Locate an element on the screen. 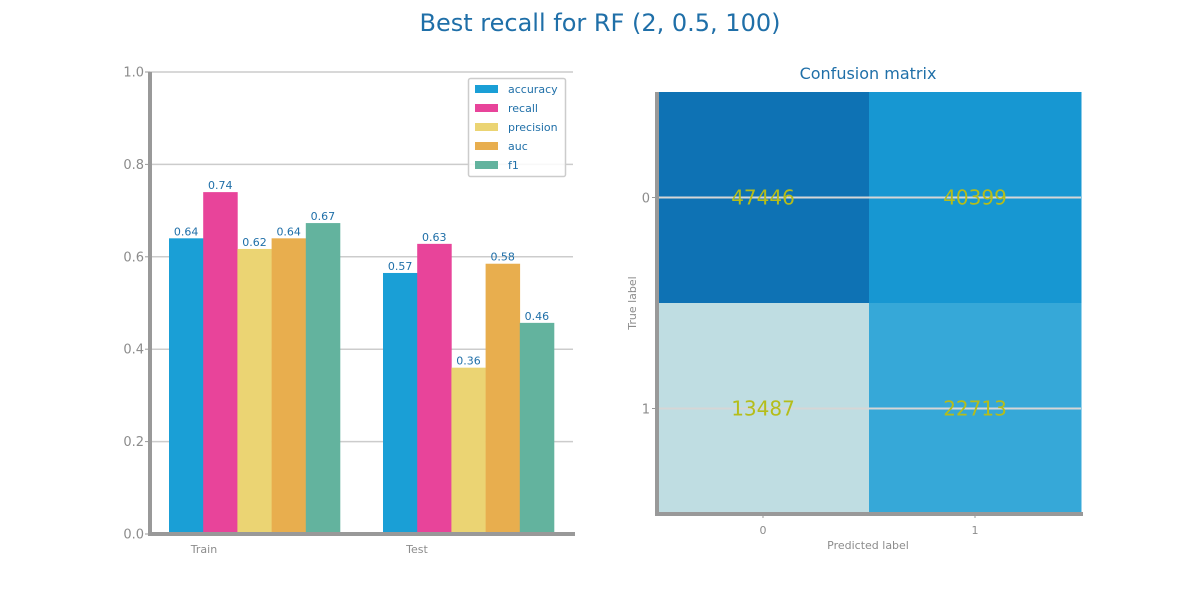  bar-chart-y-tick-label: 1.0 is located at coordinates (133, 73).